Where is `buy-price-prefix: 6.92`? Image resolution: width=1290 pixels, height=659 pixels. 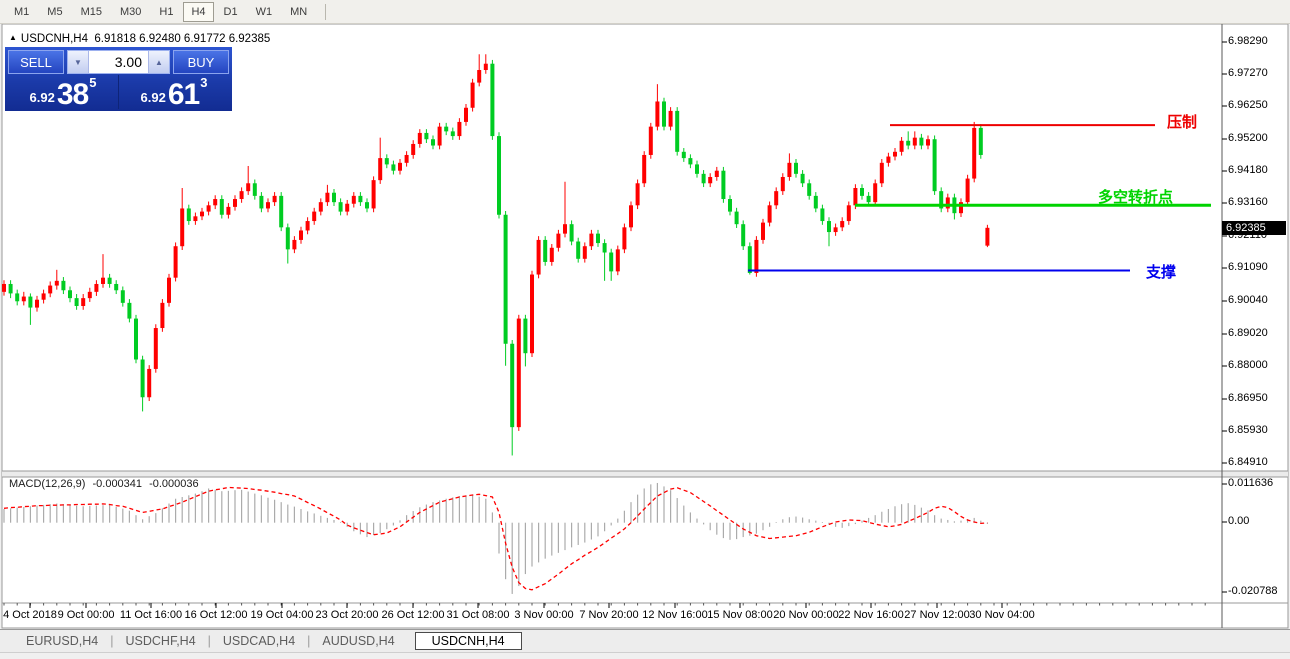
buy-price-prefix: 6.92 is located at coordinates (153, 97).